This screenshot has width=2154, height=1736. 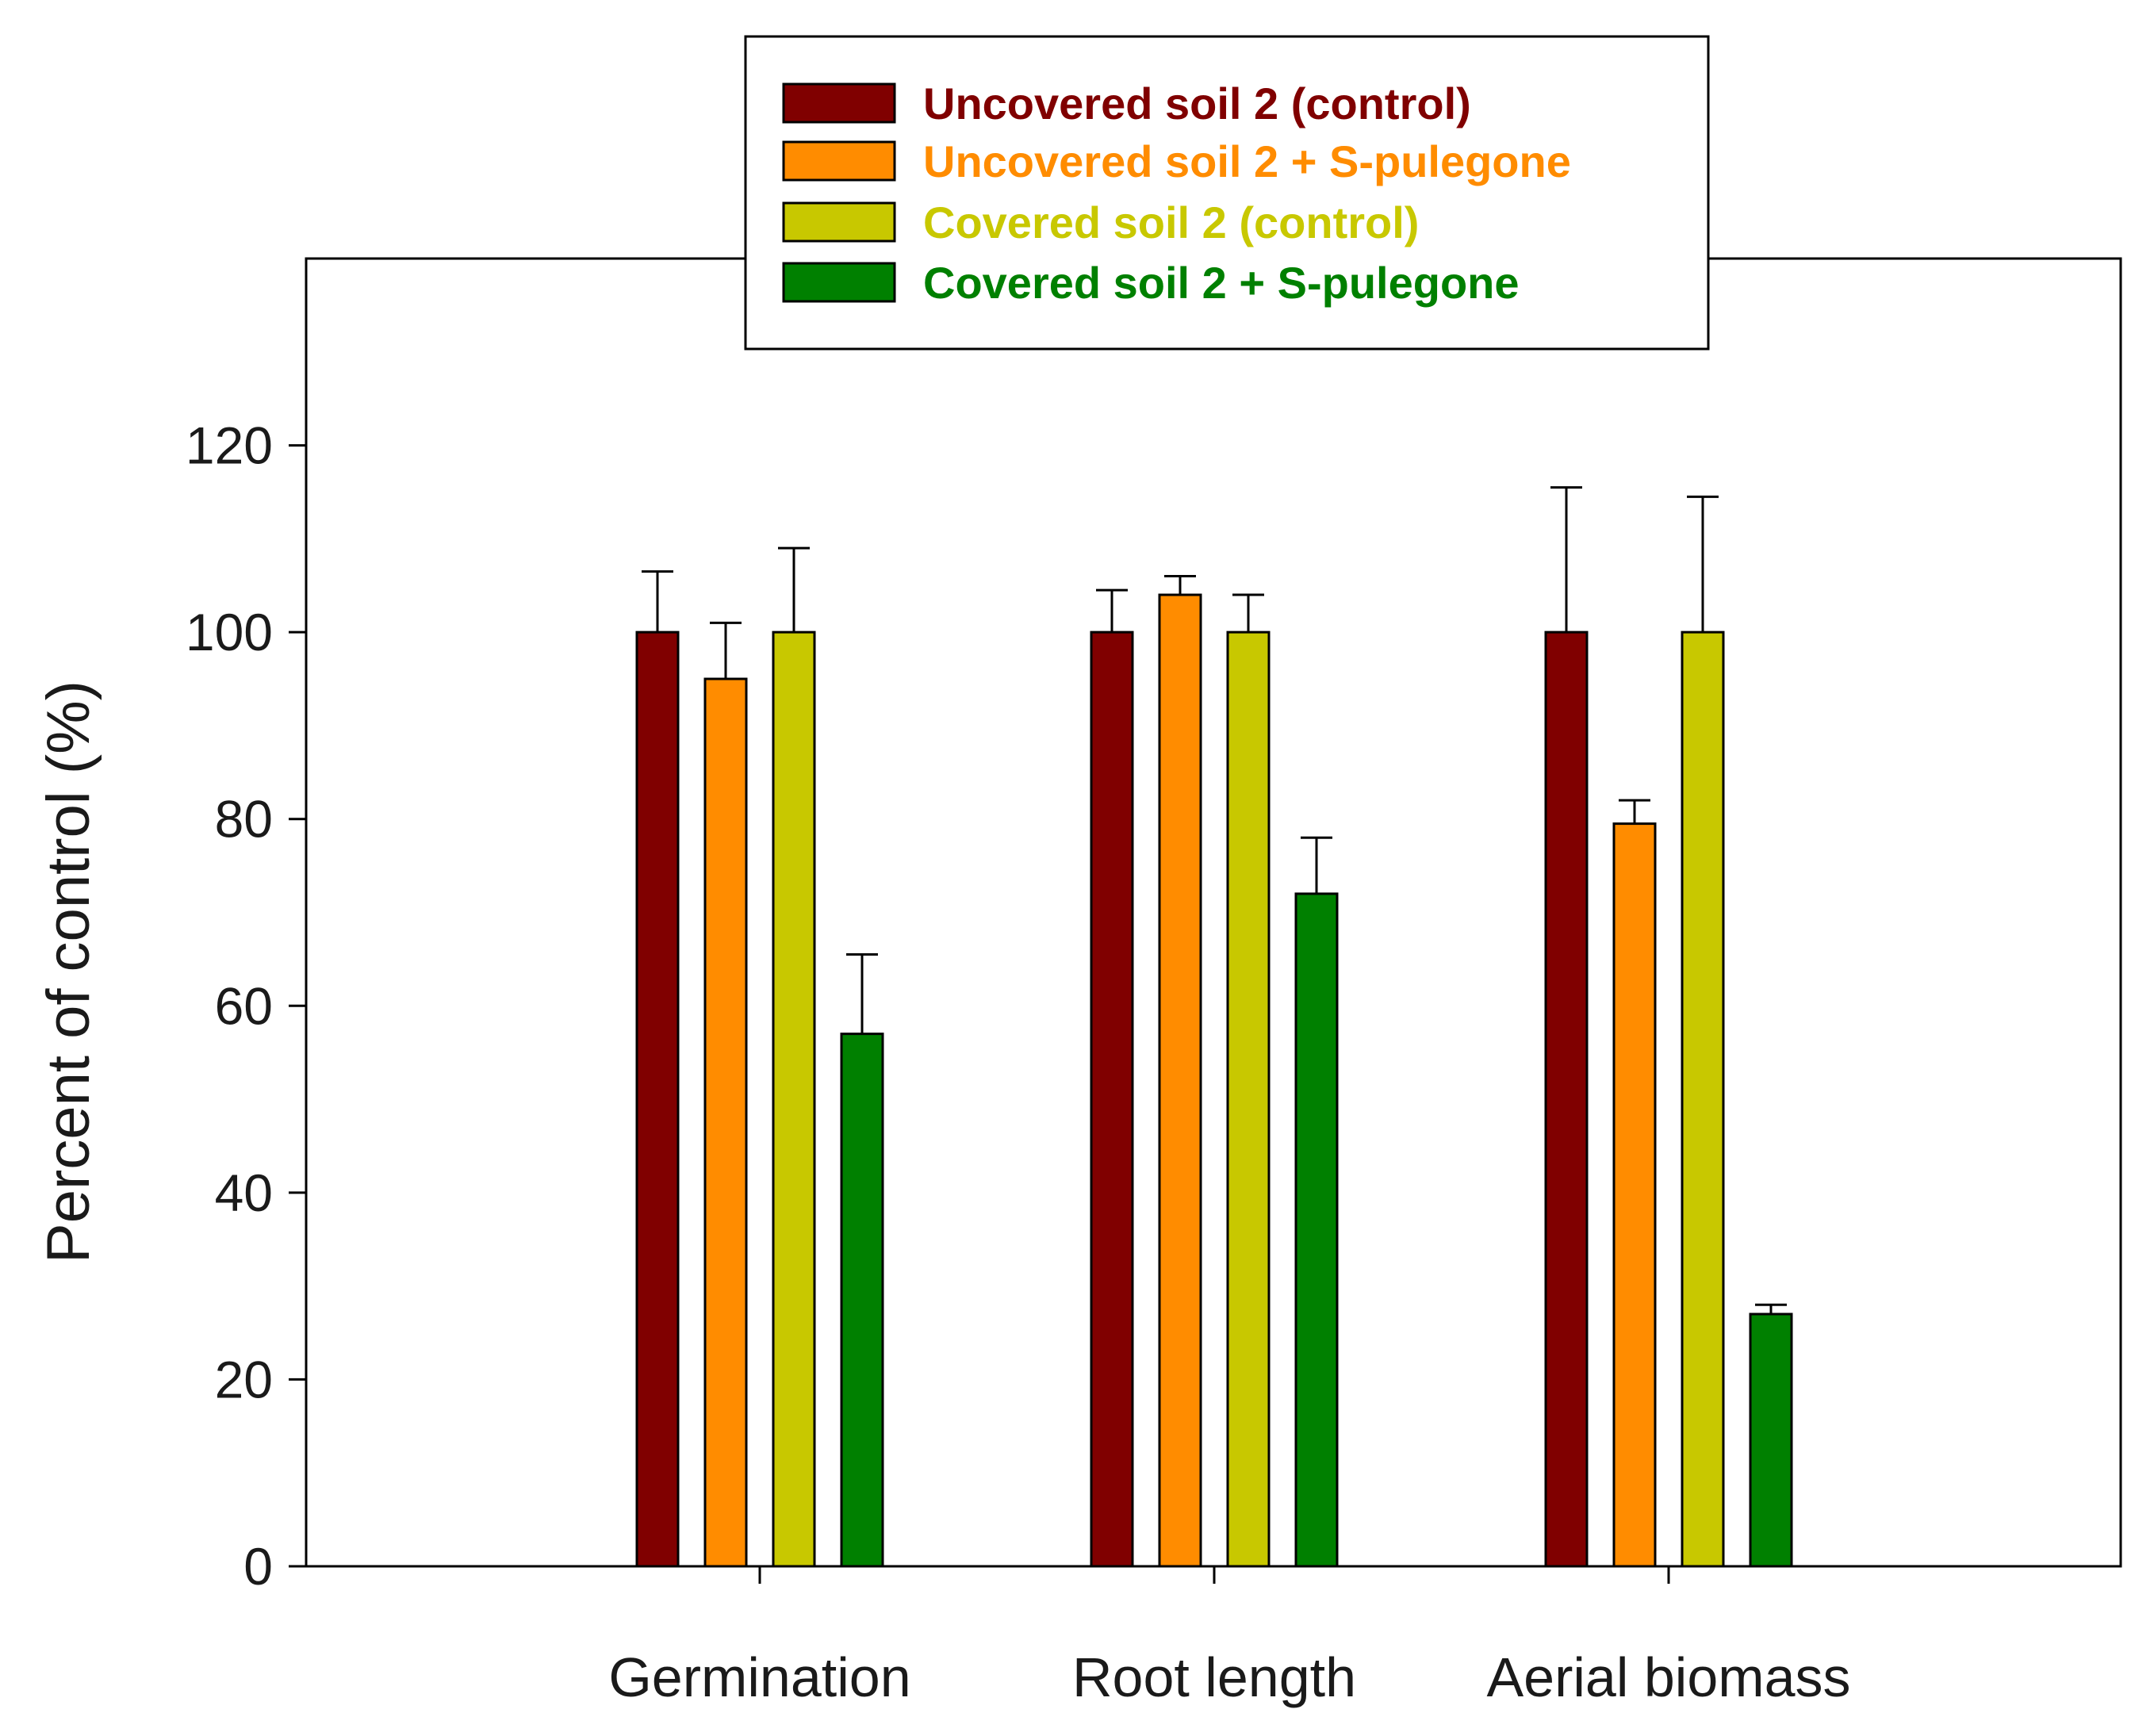 What do you see at coordinates (1197, 103) in the screenshot?
I see `legend-label: Uncovered soil 2 (control)` at bounding box center [1197, 103].